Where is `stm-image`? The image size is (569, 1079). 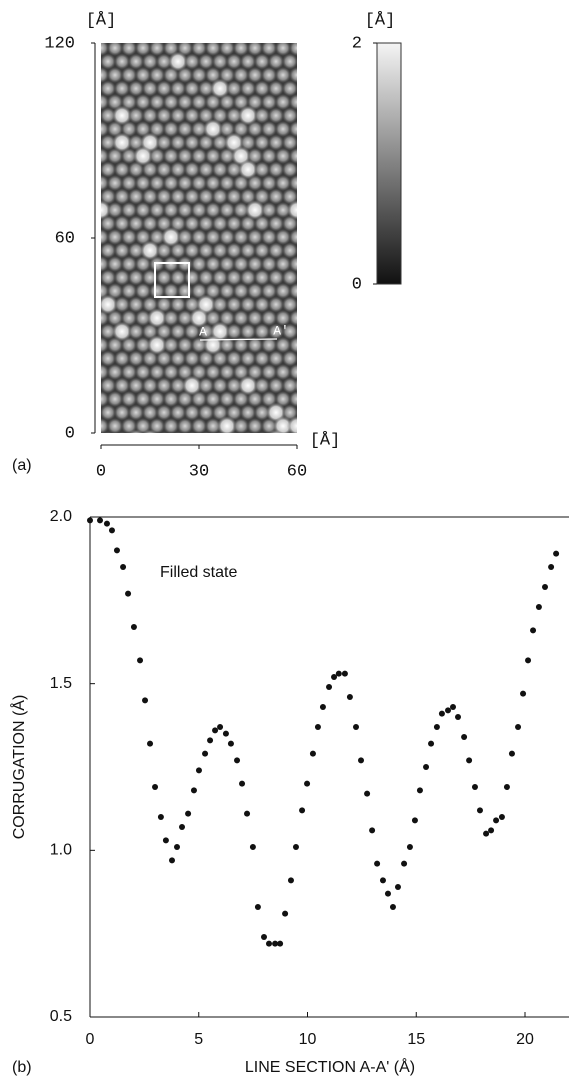
stm-image is located at coordinates (213, 238).